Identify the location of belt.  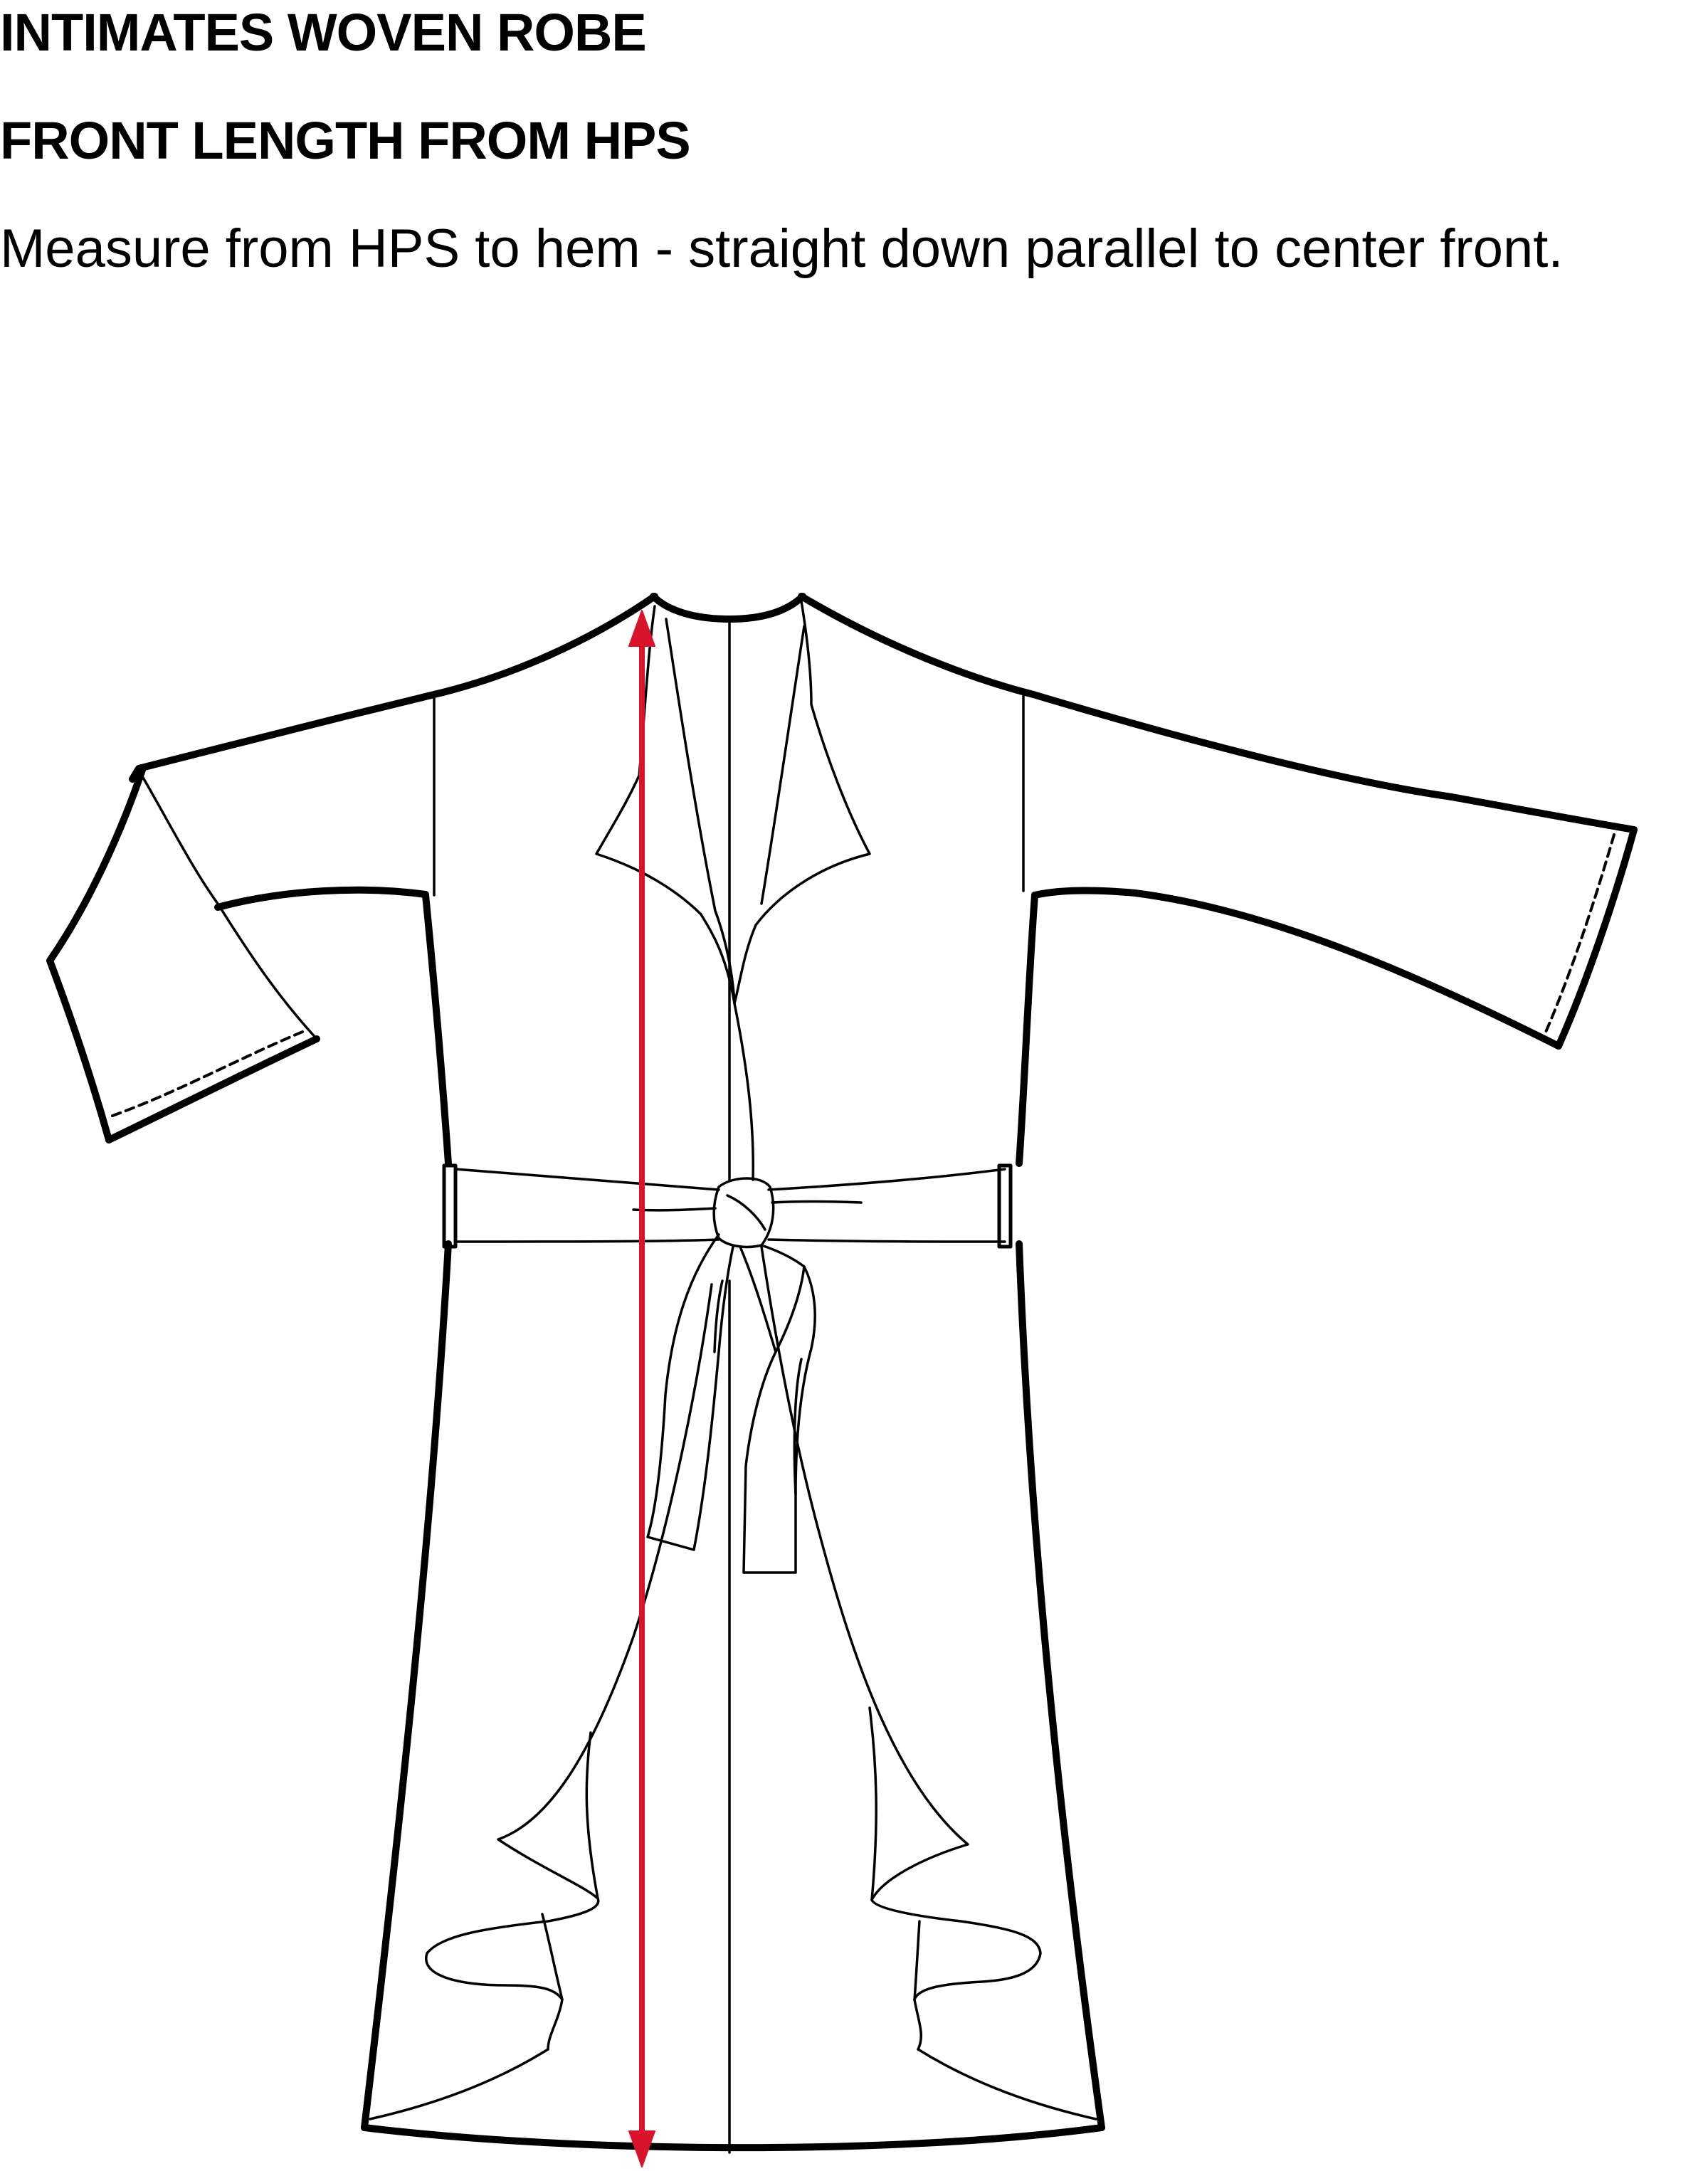
(727, 1369).